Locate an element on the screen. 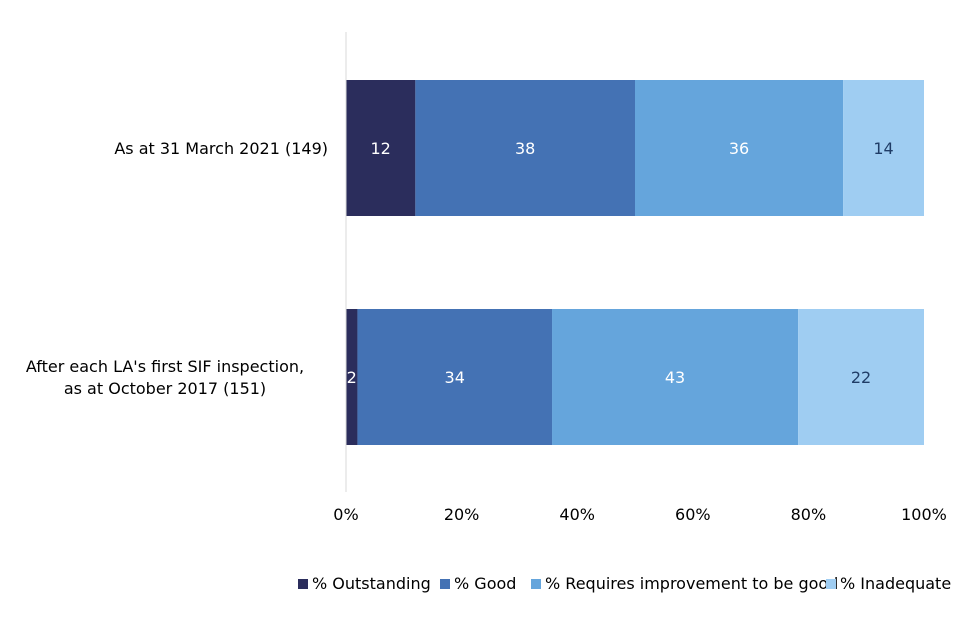 The width and height of the screenshot is (960, 640). data-label: 38 is located at coordinates (525, 148).